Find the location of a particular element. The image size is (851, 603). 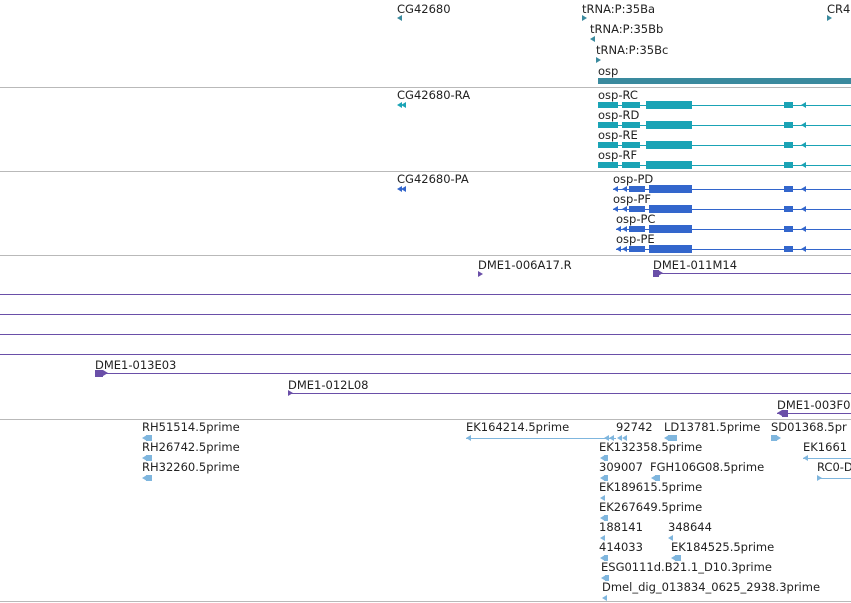

est-label-fgh106g08: FGH106G08.5prime is located at coordinates (707, 467).